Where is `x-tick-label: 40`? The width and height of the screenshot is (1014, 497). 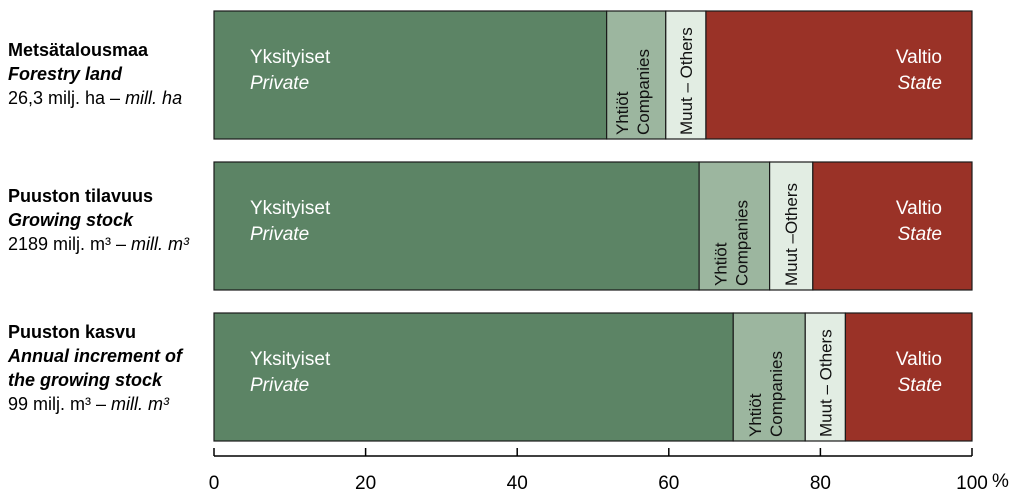 x-tick-label: 40 is located at coordinates (517, 483).